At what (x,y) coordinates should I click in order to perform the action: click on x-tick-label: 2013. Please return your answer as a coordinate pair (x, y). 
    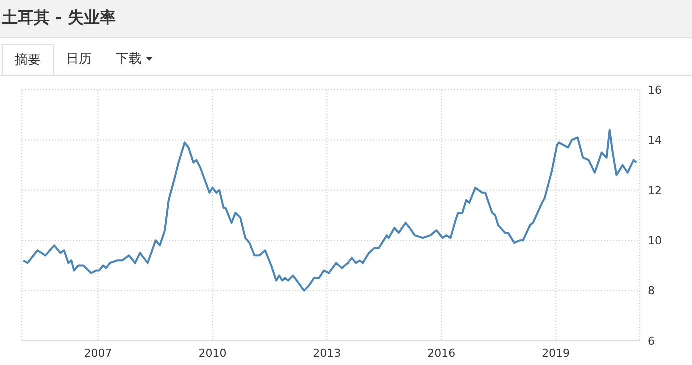
    Looking at the image, I should click on (327, 353).